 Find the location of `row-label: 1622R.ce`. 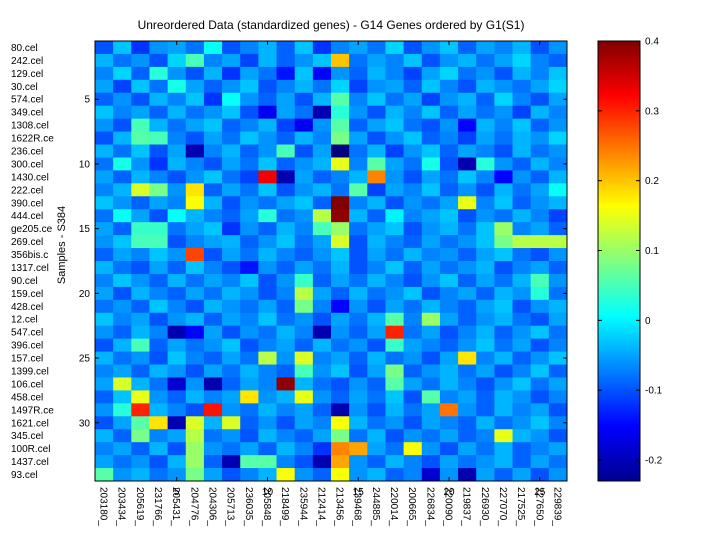

row-label: 1622R.ce is located at coordinates (32, 139).